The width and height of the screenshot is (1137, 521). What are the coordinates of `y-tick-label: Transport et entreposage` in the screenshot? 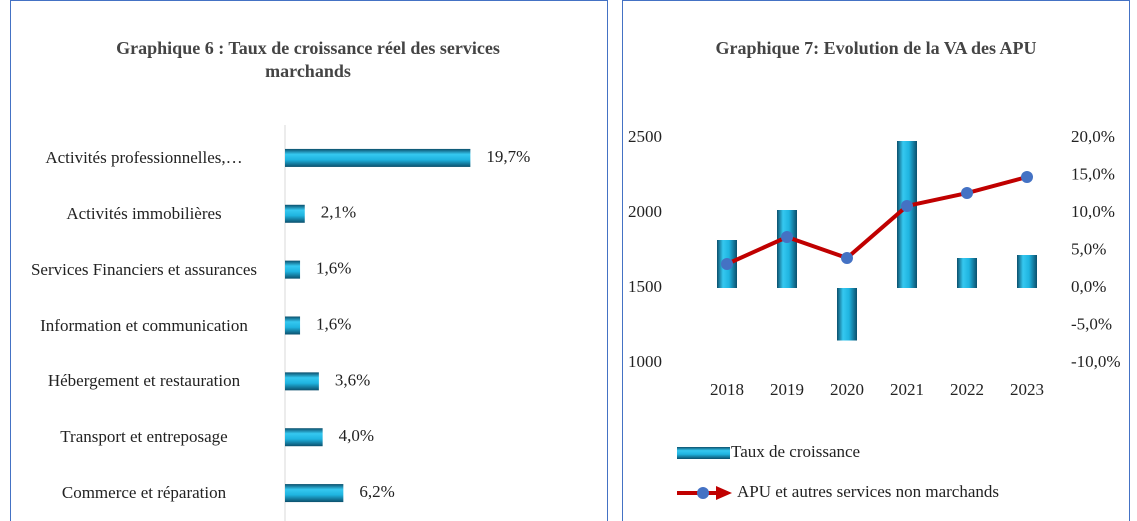 It's located at (144, 437).